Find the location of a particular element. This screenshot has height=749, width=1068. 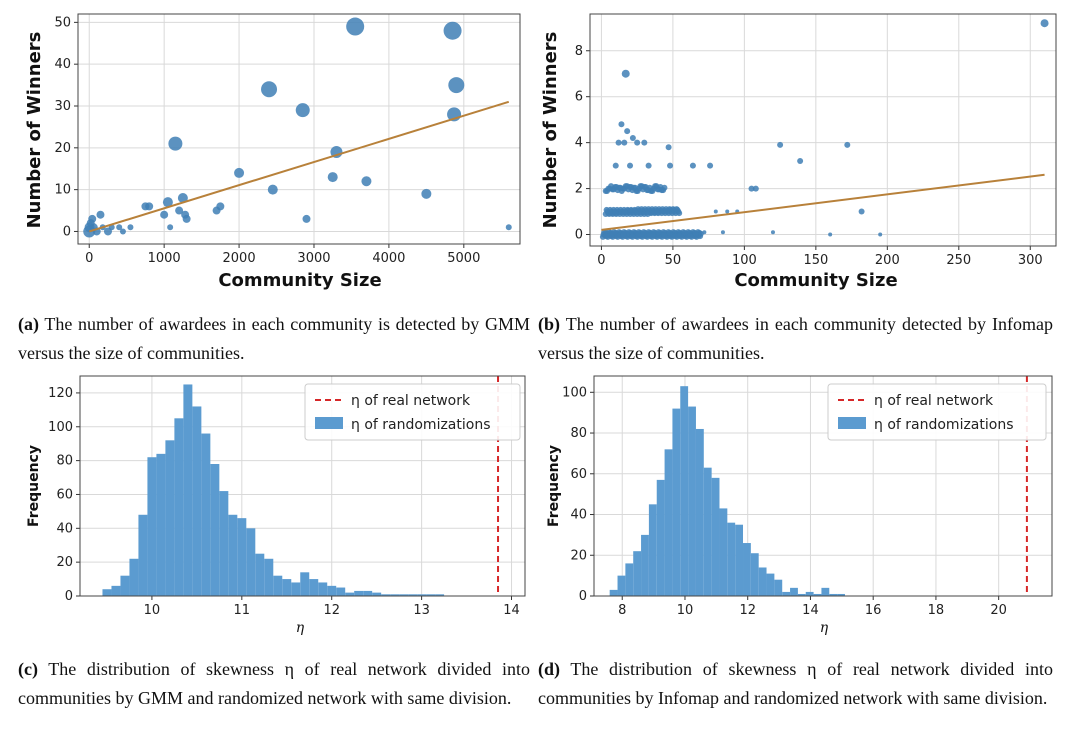

caption-d-tag: (d) is located at coordinates (549, 669).